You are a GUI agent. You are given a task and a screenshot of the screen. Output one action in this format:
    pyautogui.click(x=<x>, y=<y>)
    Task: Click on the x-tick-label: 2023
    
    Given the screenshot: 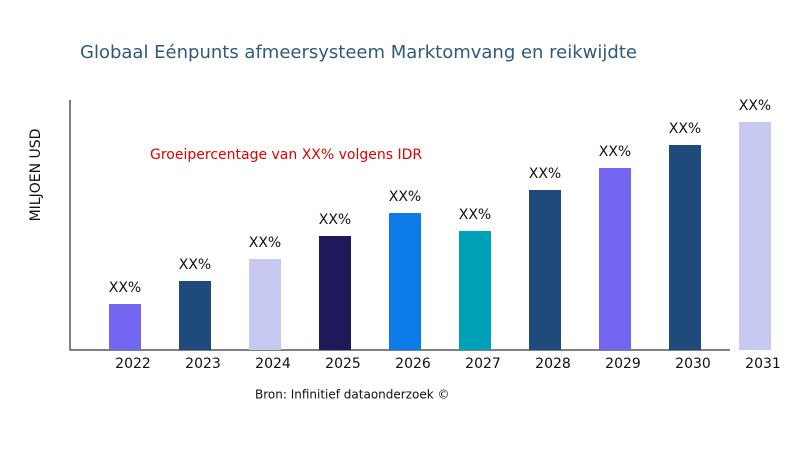 What is the action you would take?
    pyautogui.click(x=203, y=364)
    